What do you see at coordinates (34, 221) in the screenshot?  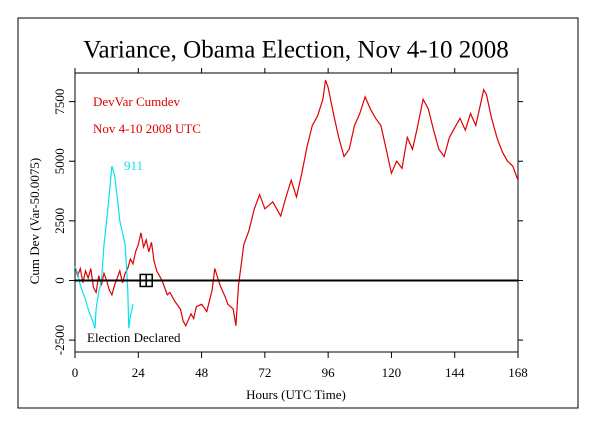 I see `y-axis-label: Cum Dev (Var-50.0075)` at bounding box center [34, 221].